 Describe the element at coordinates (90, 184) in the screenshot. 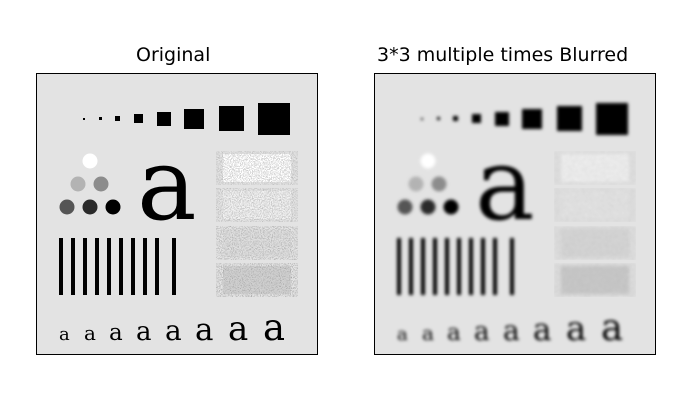

I see `circles-group` at that location.